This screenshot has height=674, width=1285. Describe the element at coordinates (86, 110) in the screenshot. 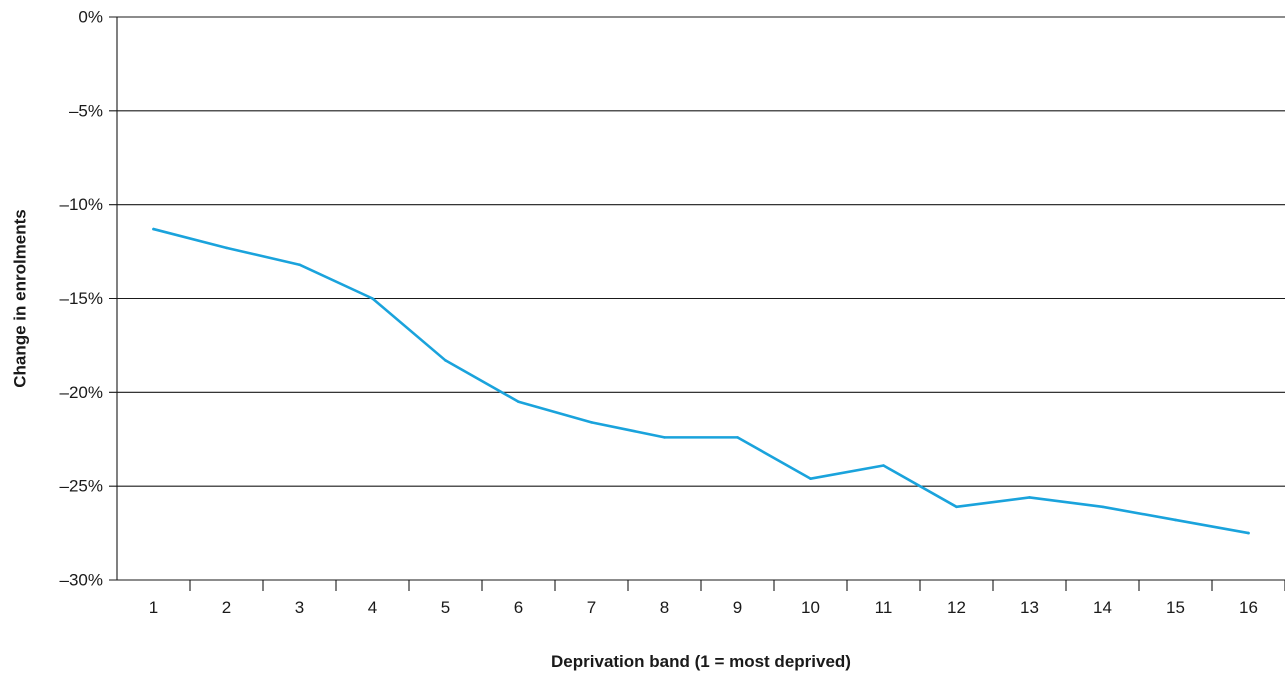

I see `y-tick-label: –5%` at that location.